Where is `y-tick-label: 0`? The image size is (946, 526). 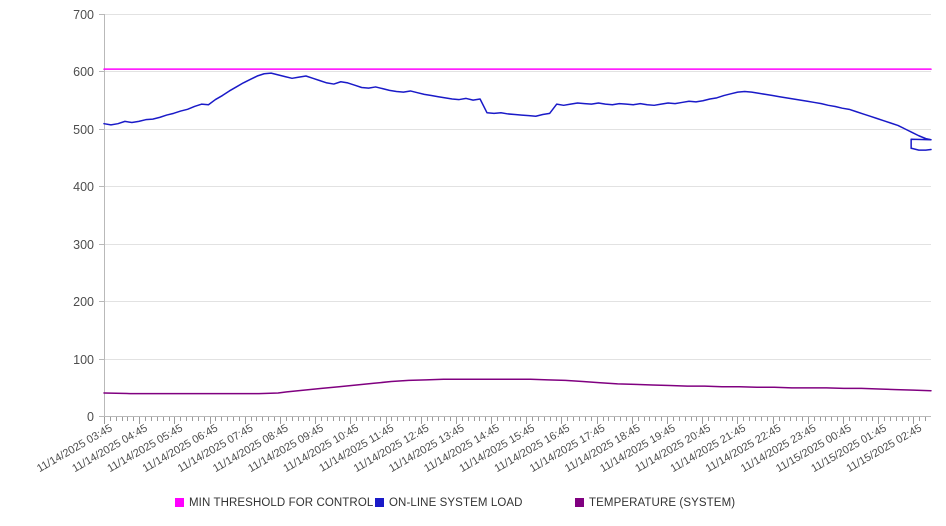 y-tick-label: 0 is located at coordinates (90, 417).